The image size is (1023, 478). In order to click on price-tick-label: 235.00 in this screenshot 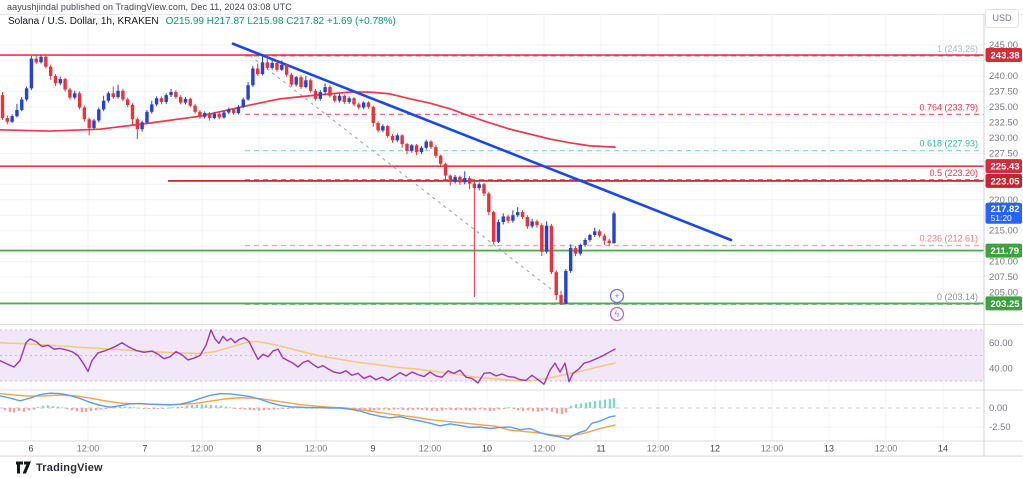, I will do `click(1003, 107)`.